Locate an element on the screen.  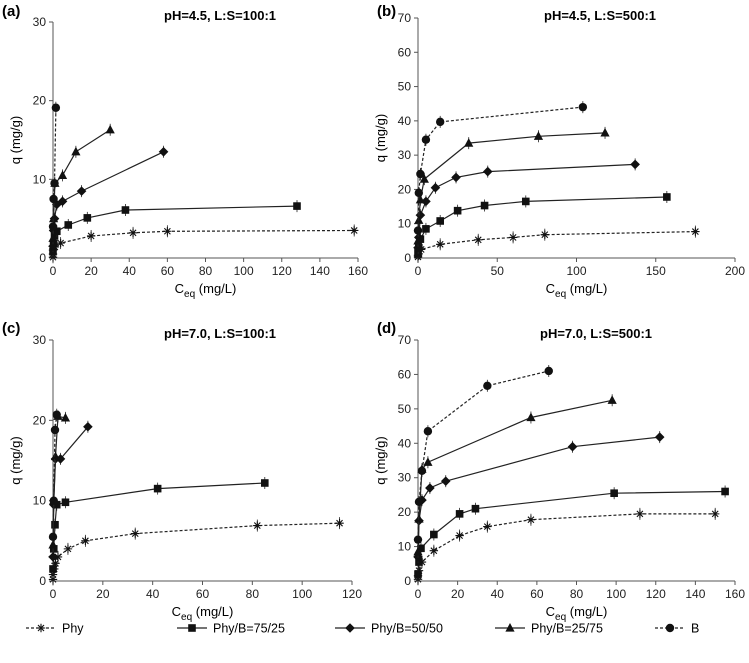
x-axis-title-sub-c: eq is located at coordinates (186, 617).